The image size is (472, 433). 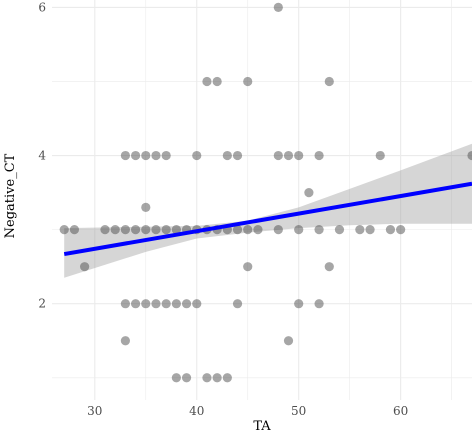 I want to click on x-tick-label: 60, so click(x=400, y=411).